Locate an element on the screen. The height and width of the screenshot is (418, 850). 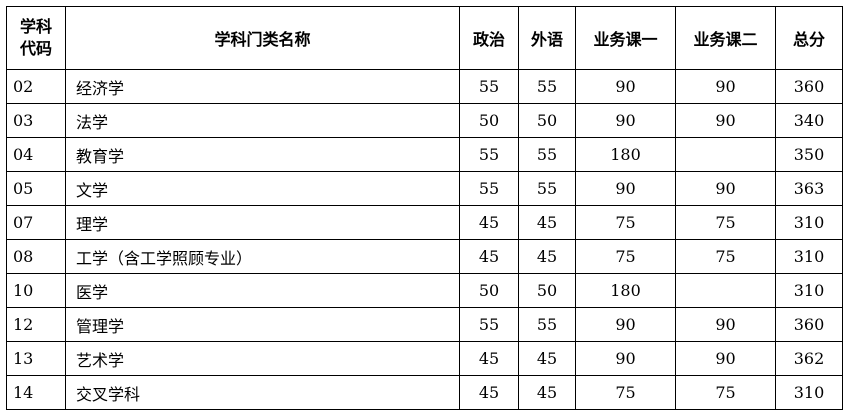
table-row: 05 文学 55 55 90 90 363 is located at coordinates (424, 188).